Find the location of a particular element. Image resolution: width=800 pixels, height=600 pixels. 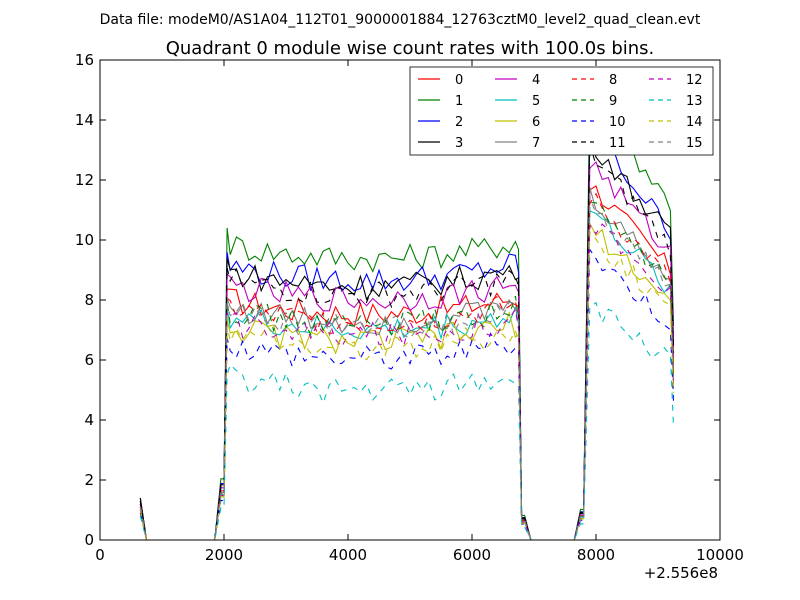

y-tick-label: 6 is located at coordinates (89, 360).